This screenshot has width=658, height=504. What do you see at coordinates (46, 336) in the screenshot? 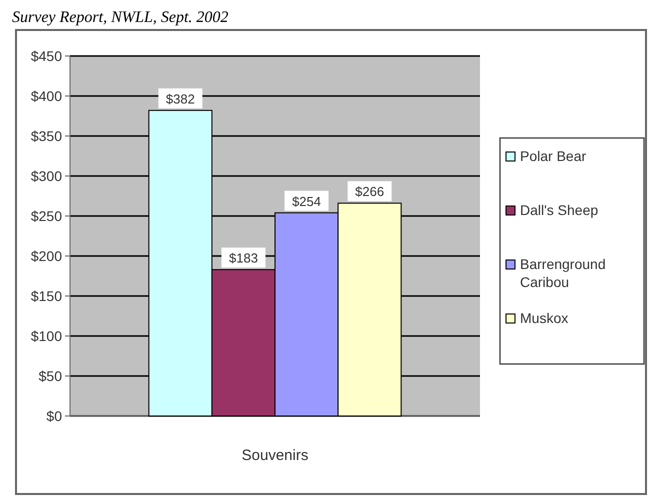
I see `y-tick-label: $100` at bounding box center [46, 336].